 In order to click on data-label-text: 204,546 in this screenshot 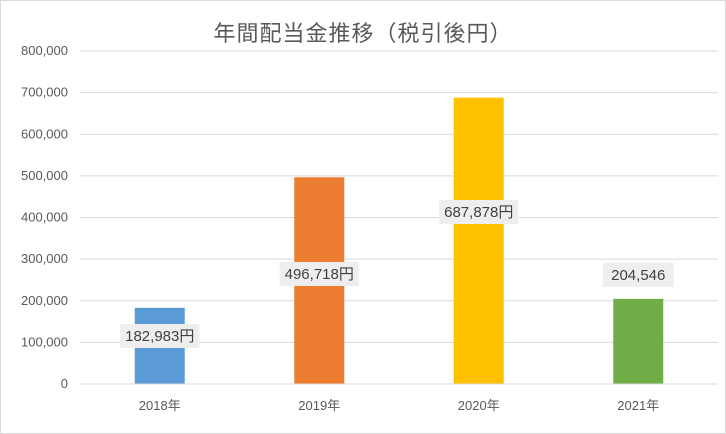, I will do `click(638, 275)`.